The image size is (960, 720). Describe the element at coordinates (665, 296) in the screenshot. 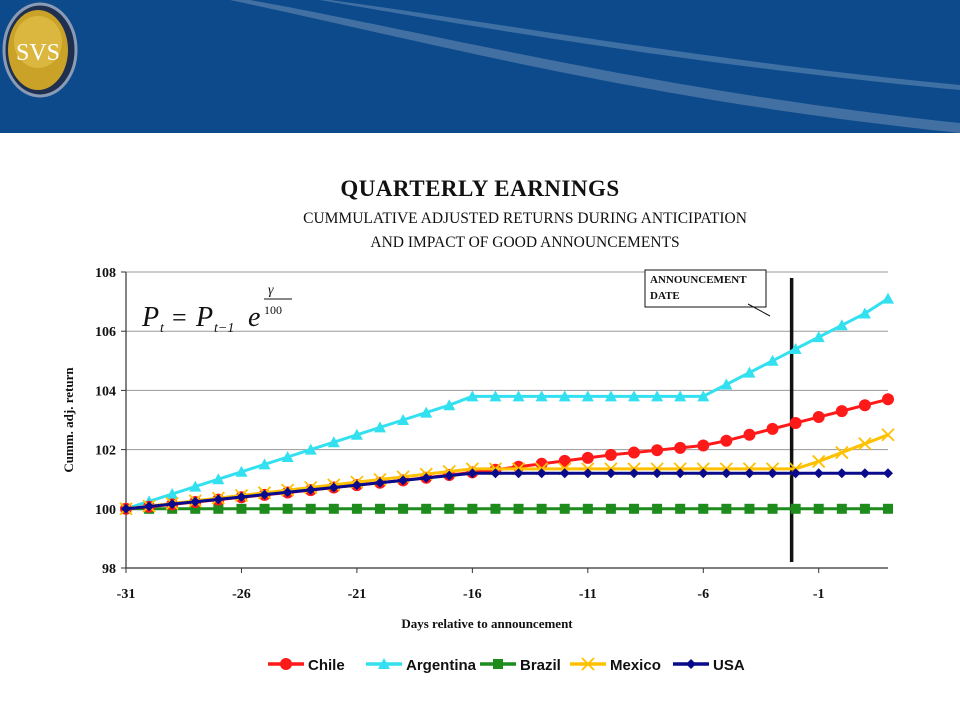

I see `annotation-line-2: DATE` at that location.